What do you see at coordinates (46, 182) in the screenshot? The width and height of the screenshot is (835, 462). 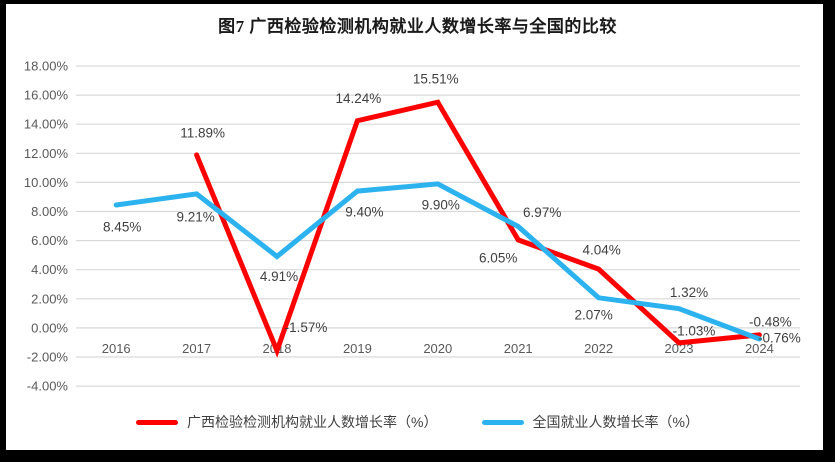 I see `y-axis-tick-label: 10.00%` at bounding box center [46, 182].